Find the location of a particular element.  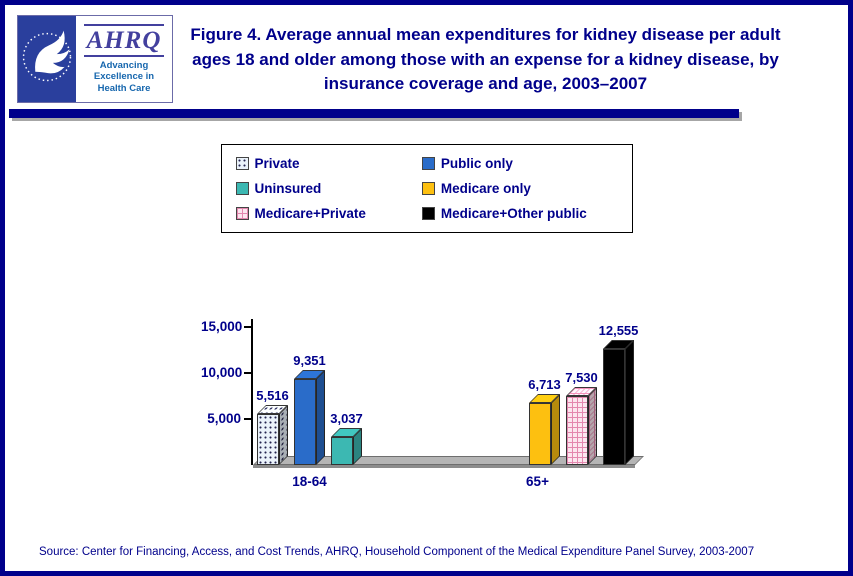

bar-medicare-private: 7,530 is located at coordinates (581, 417).